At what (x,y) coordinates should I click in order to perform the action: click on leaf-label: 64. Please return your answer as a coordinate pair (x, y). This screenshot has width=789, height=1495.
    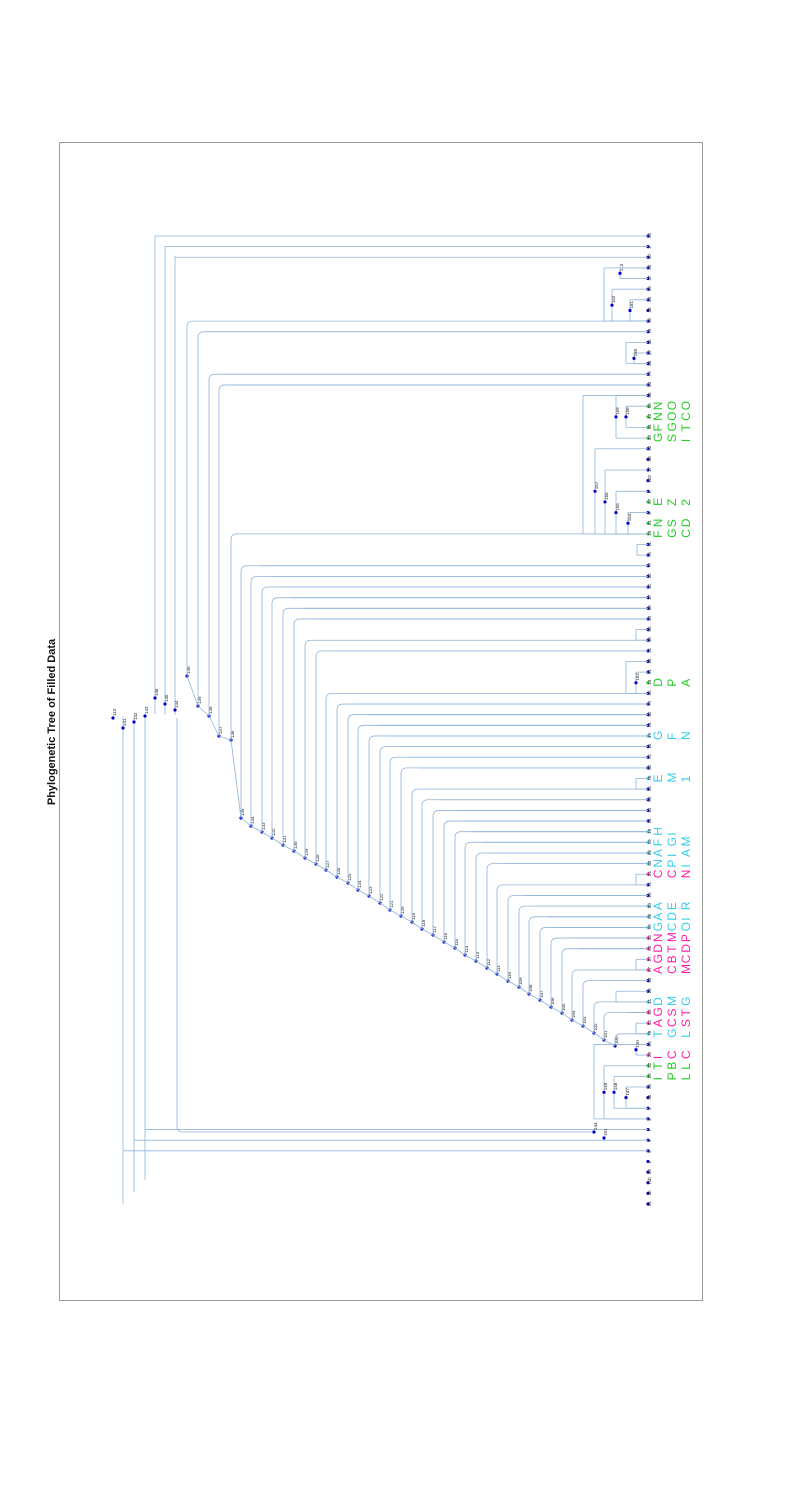
    Looking at the image, I should click on (649, 799).